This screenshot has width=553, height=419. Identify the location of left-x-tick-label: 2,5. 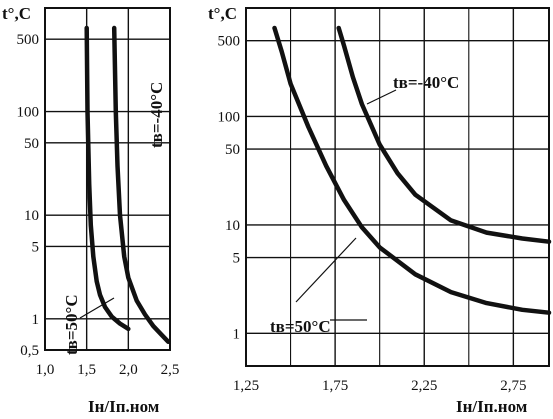
(170, 370).